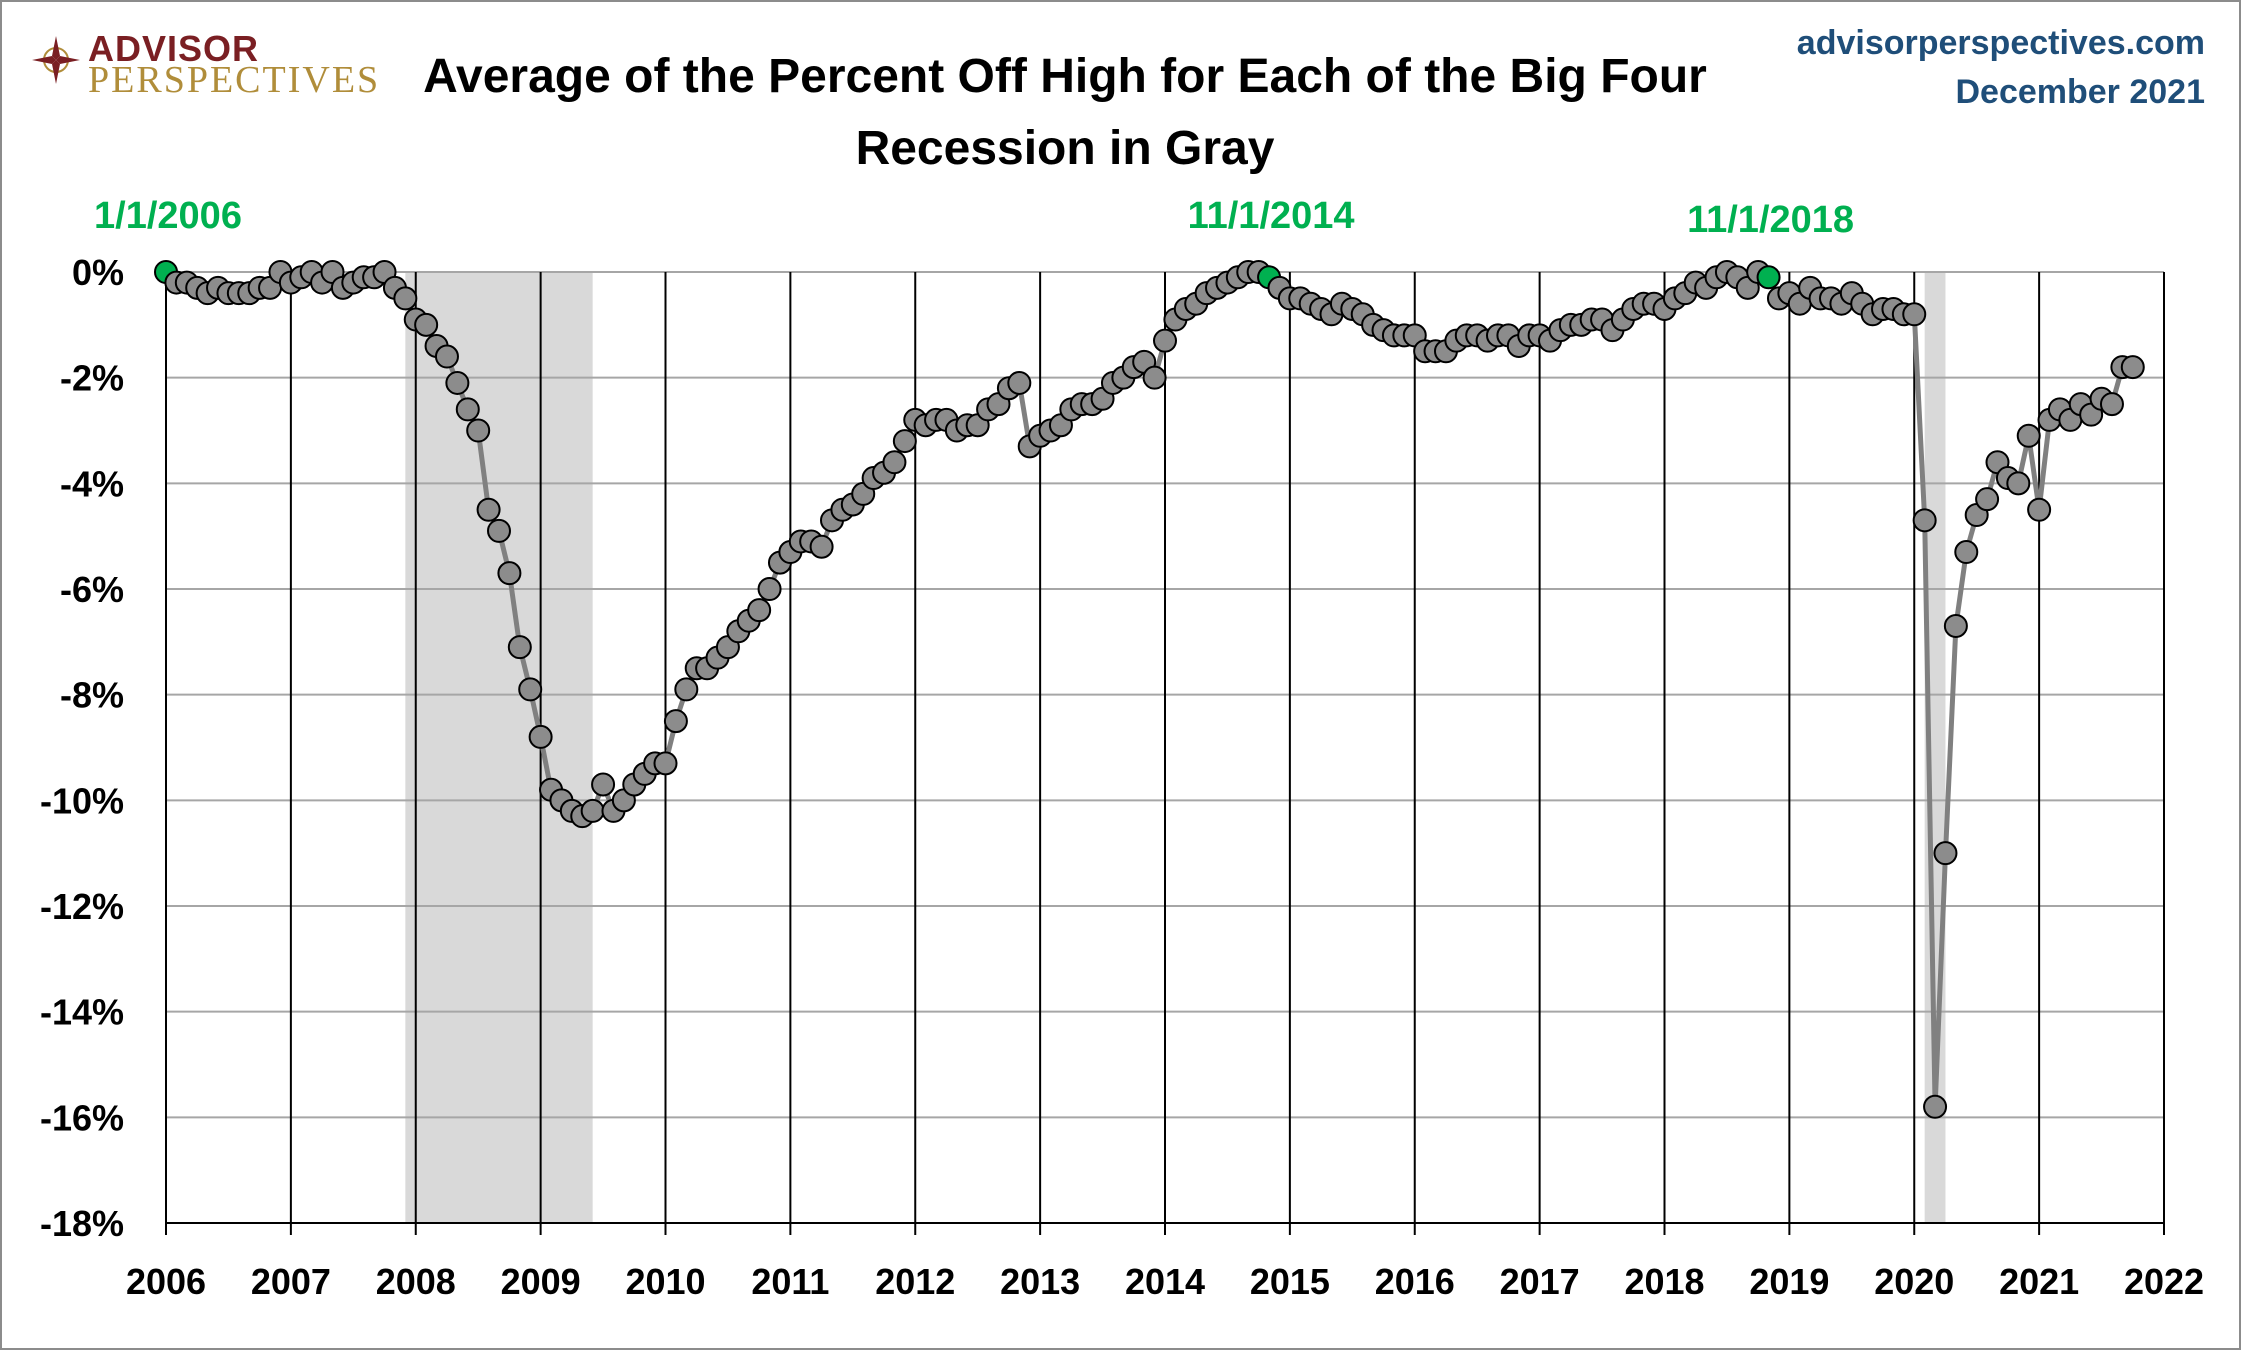  What do you see at coordinates (92, 589) in the screenshot?
I see `y-tick-label: -6%` at bounding box center [92, 589].